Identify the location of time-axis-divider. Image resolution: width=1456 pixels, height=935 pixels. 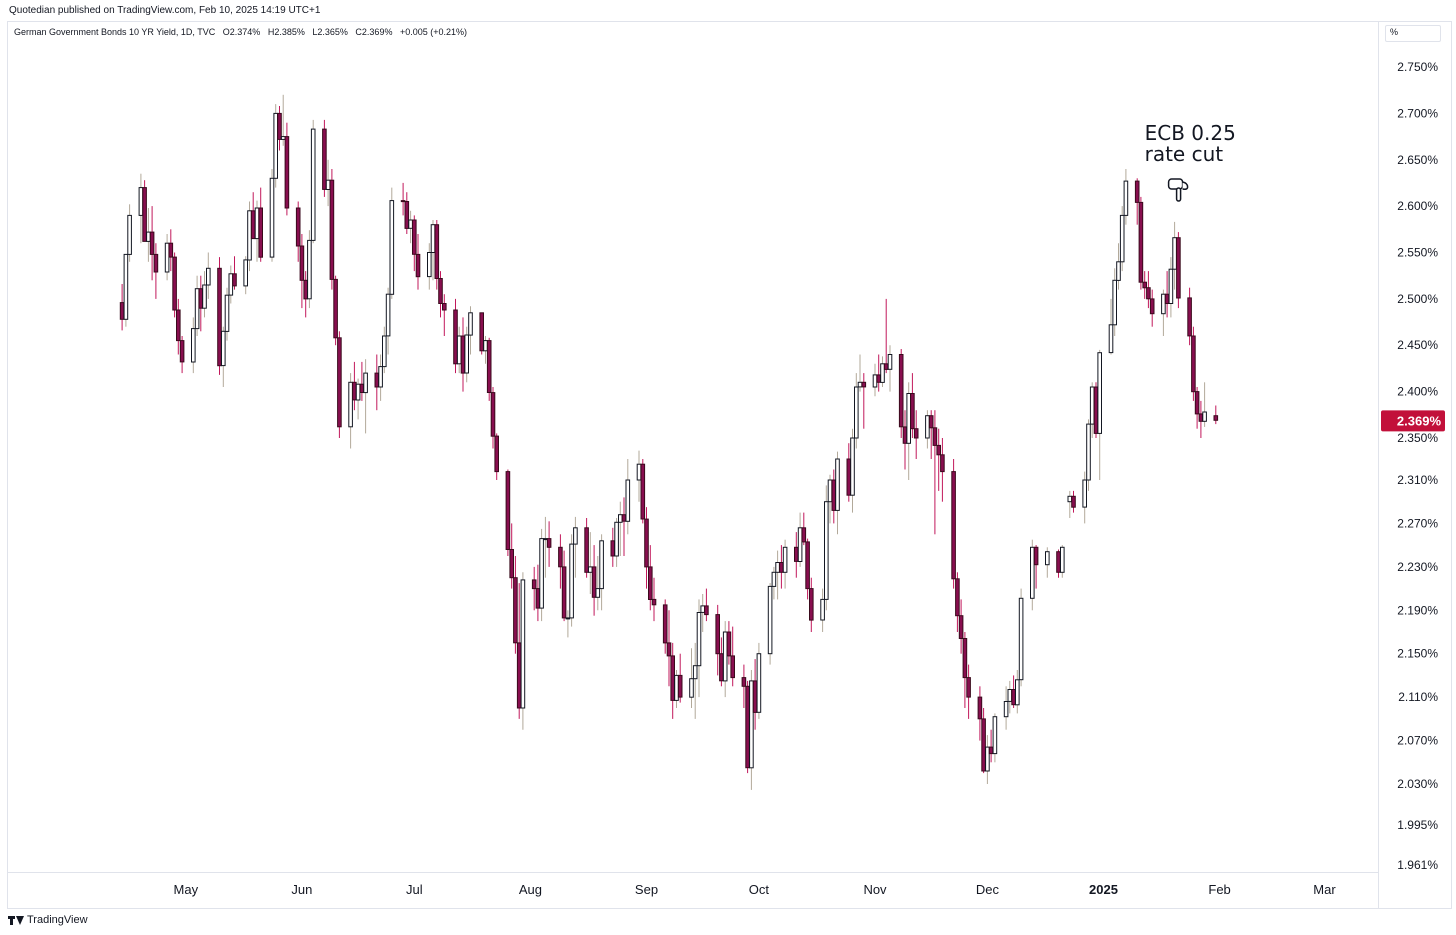
(692, 872).